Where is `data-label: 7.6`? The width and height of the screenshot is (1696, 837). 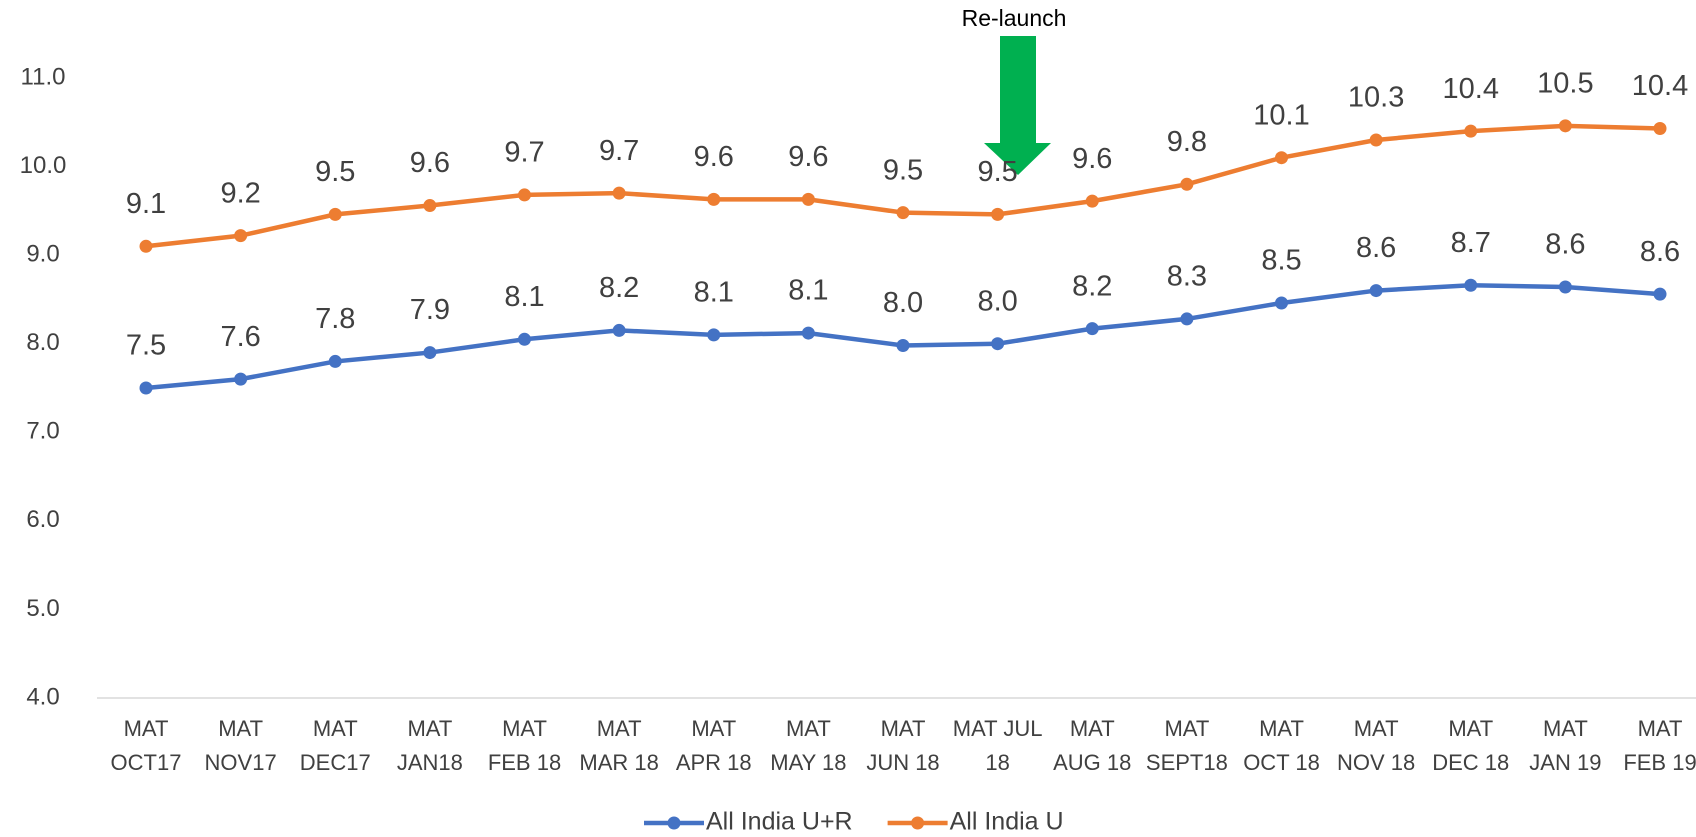 data-label: 7.6 is located at coordinates (240, 337).